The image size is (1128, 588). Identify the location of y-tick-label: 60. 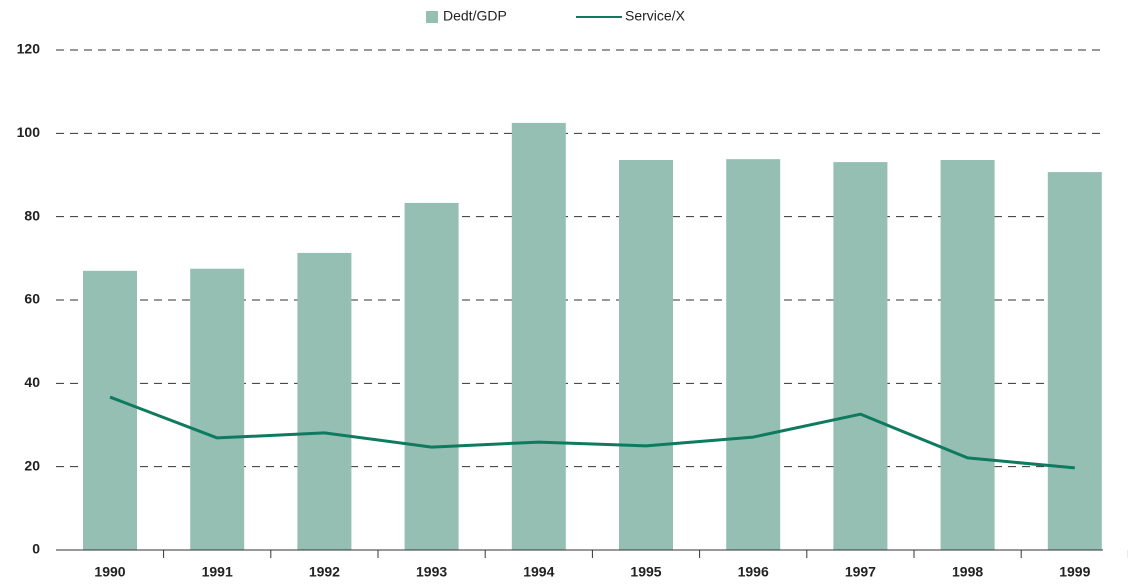
(32, 299).